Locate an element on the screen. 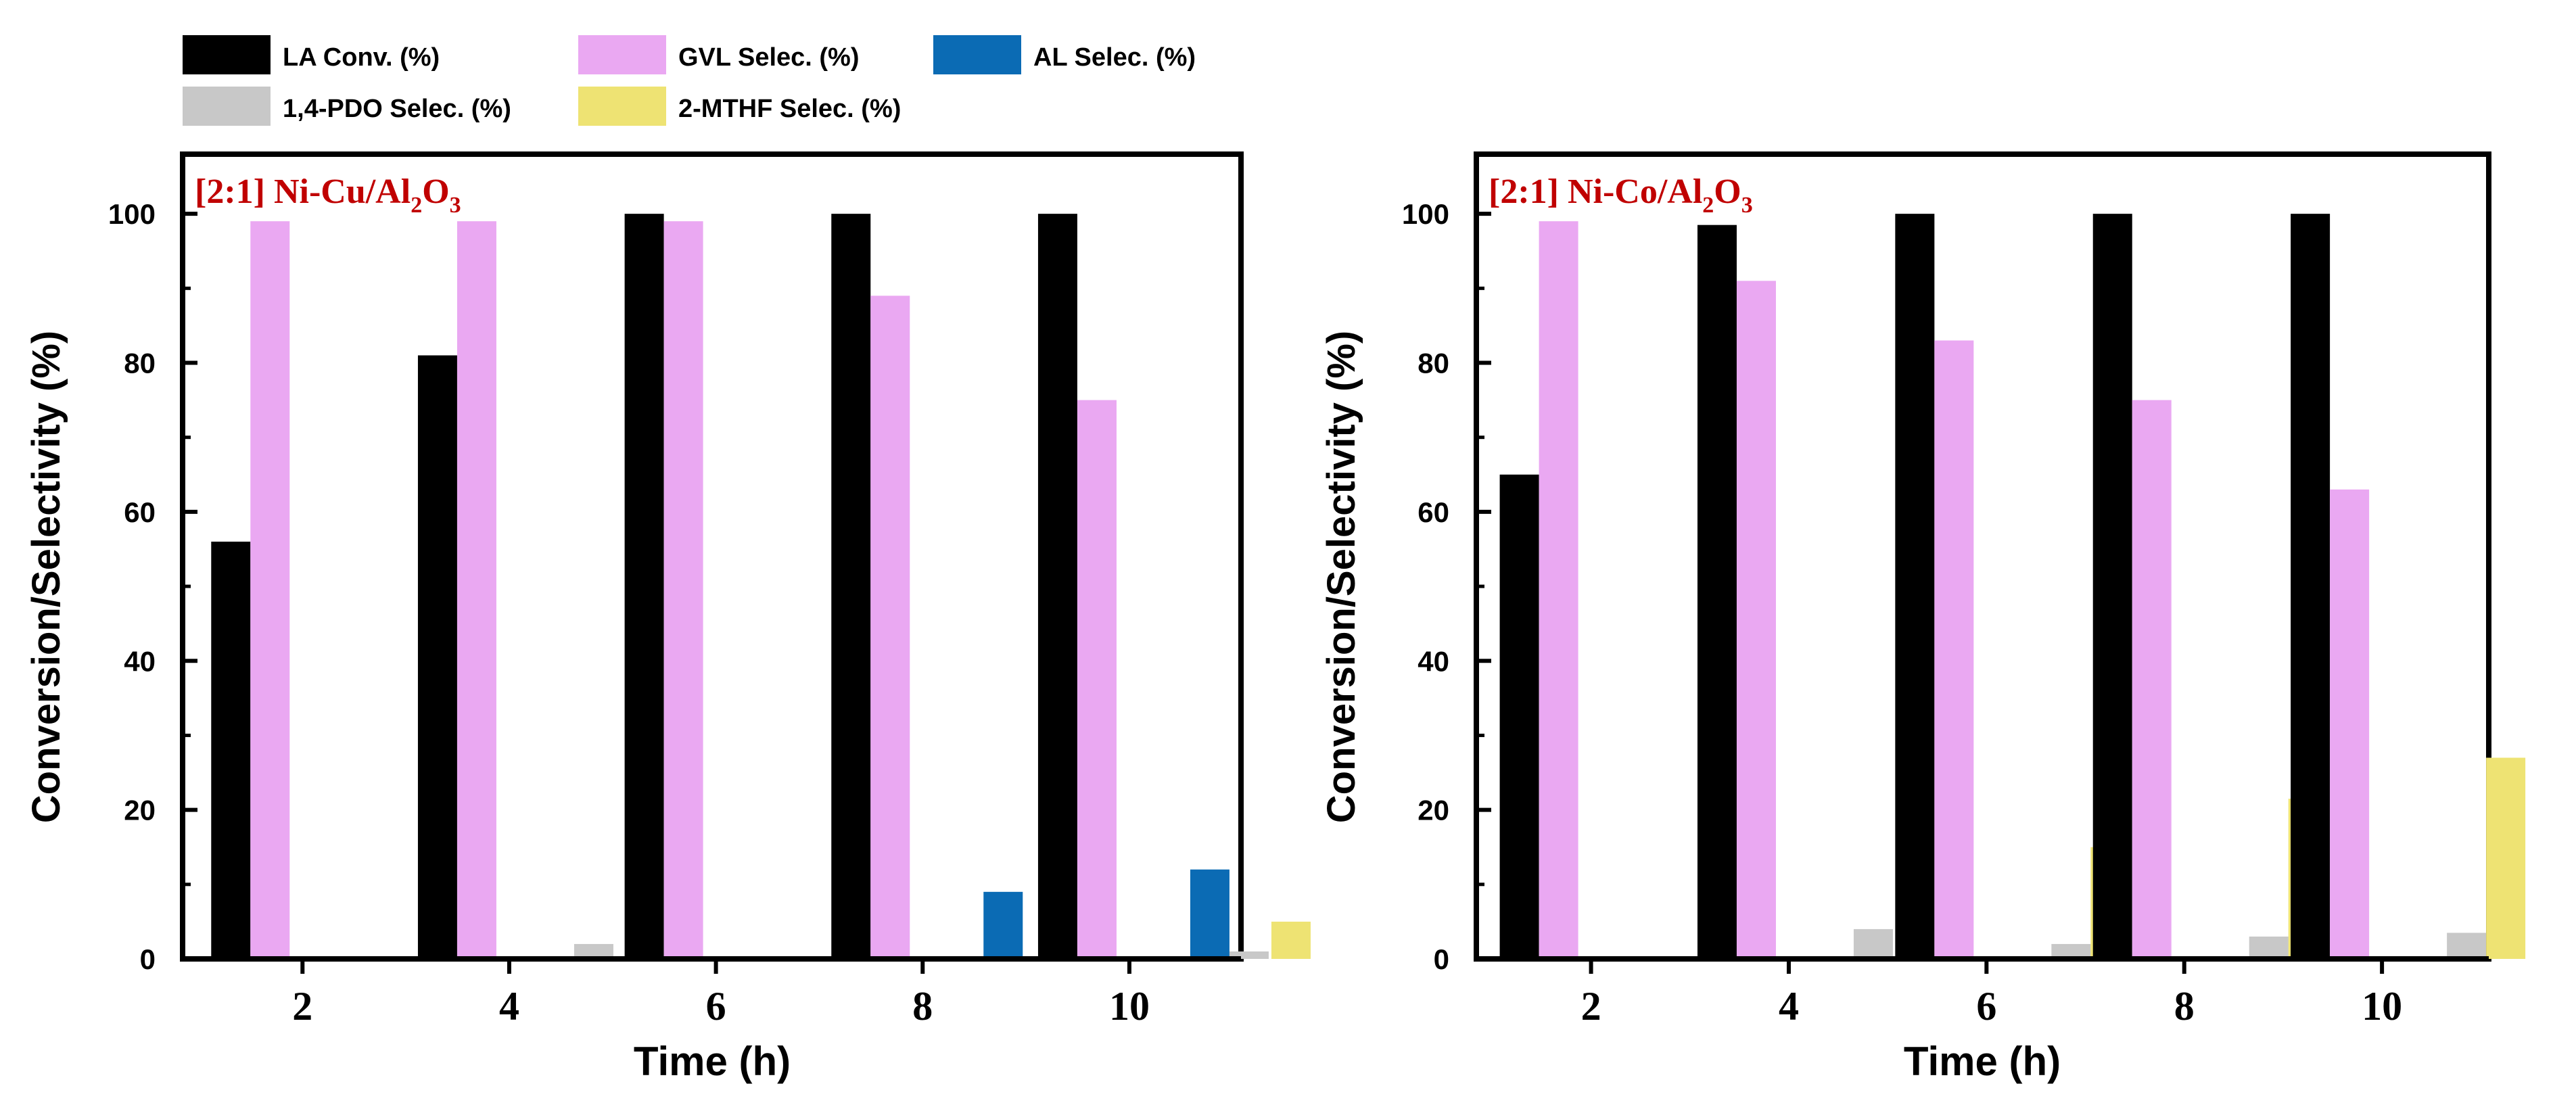 This screenshot has height=1107, width=2576. legend-swatch-al is located at coordinates (977, 54).